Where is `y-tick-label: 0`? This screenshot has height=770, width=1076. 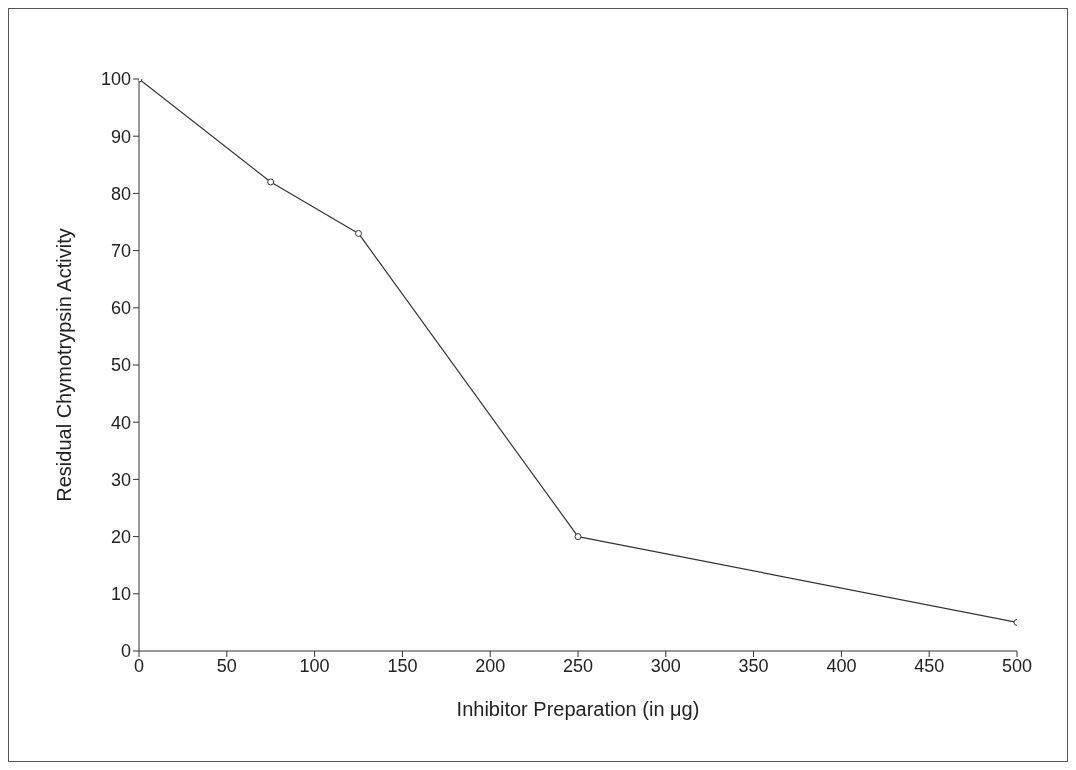
y-tick-label: 0 is located at coordinates (125, 651).